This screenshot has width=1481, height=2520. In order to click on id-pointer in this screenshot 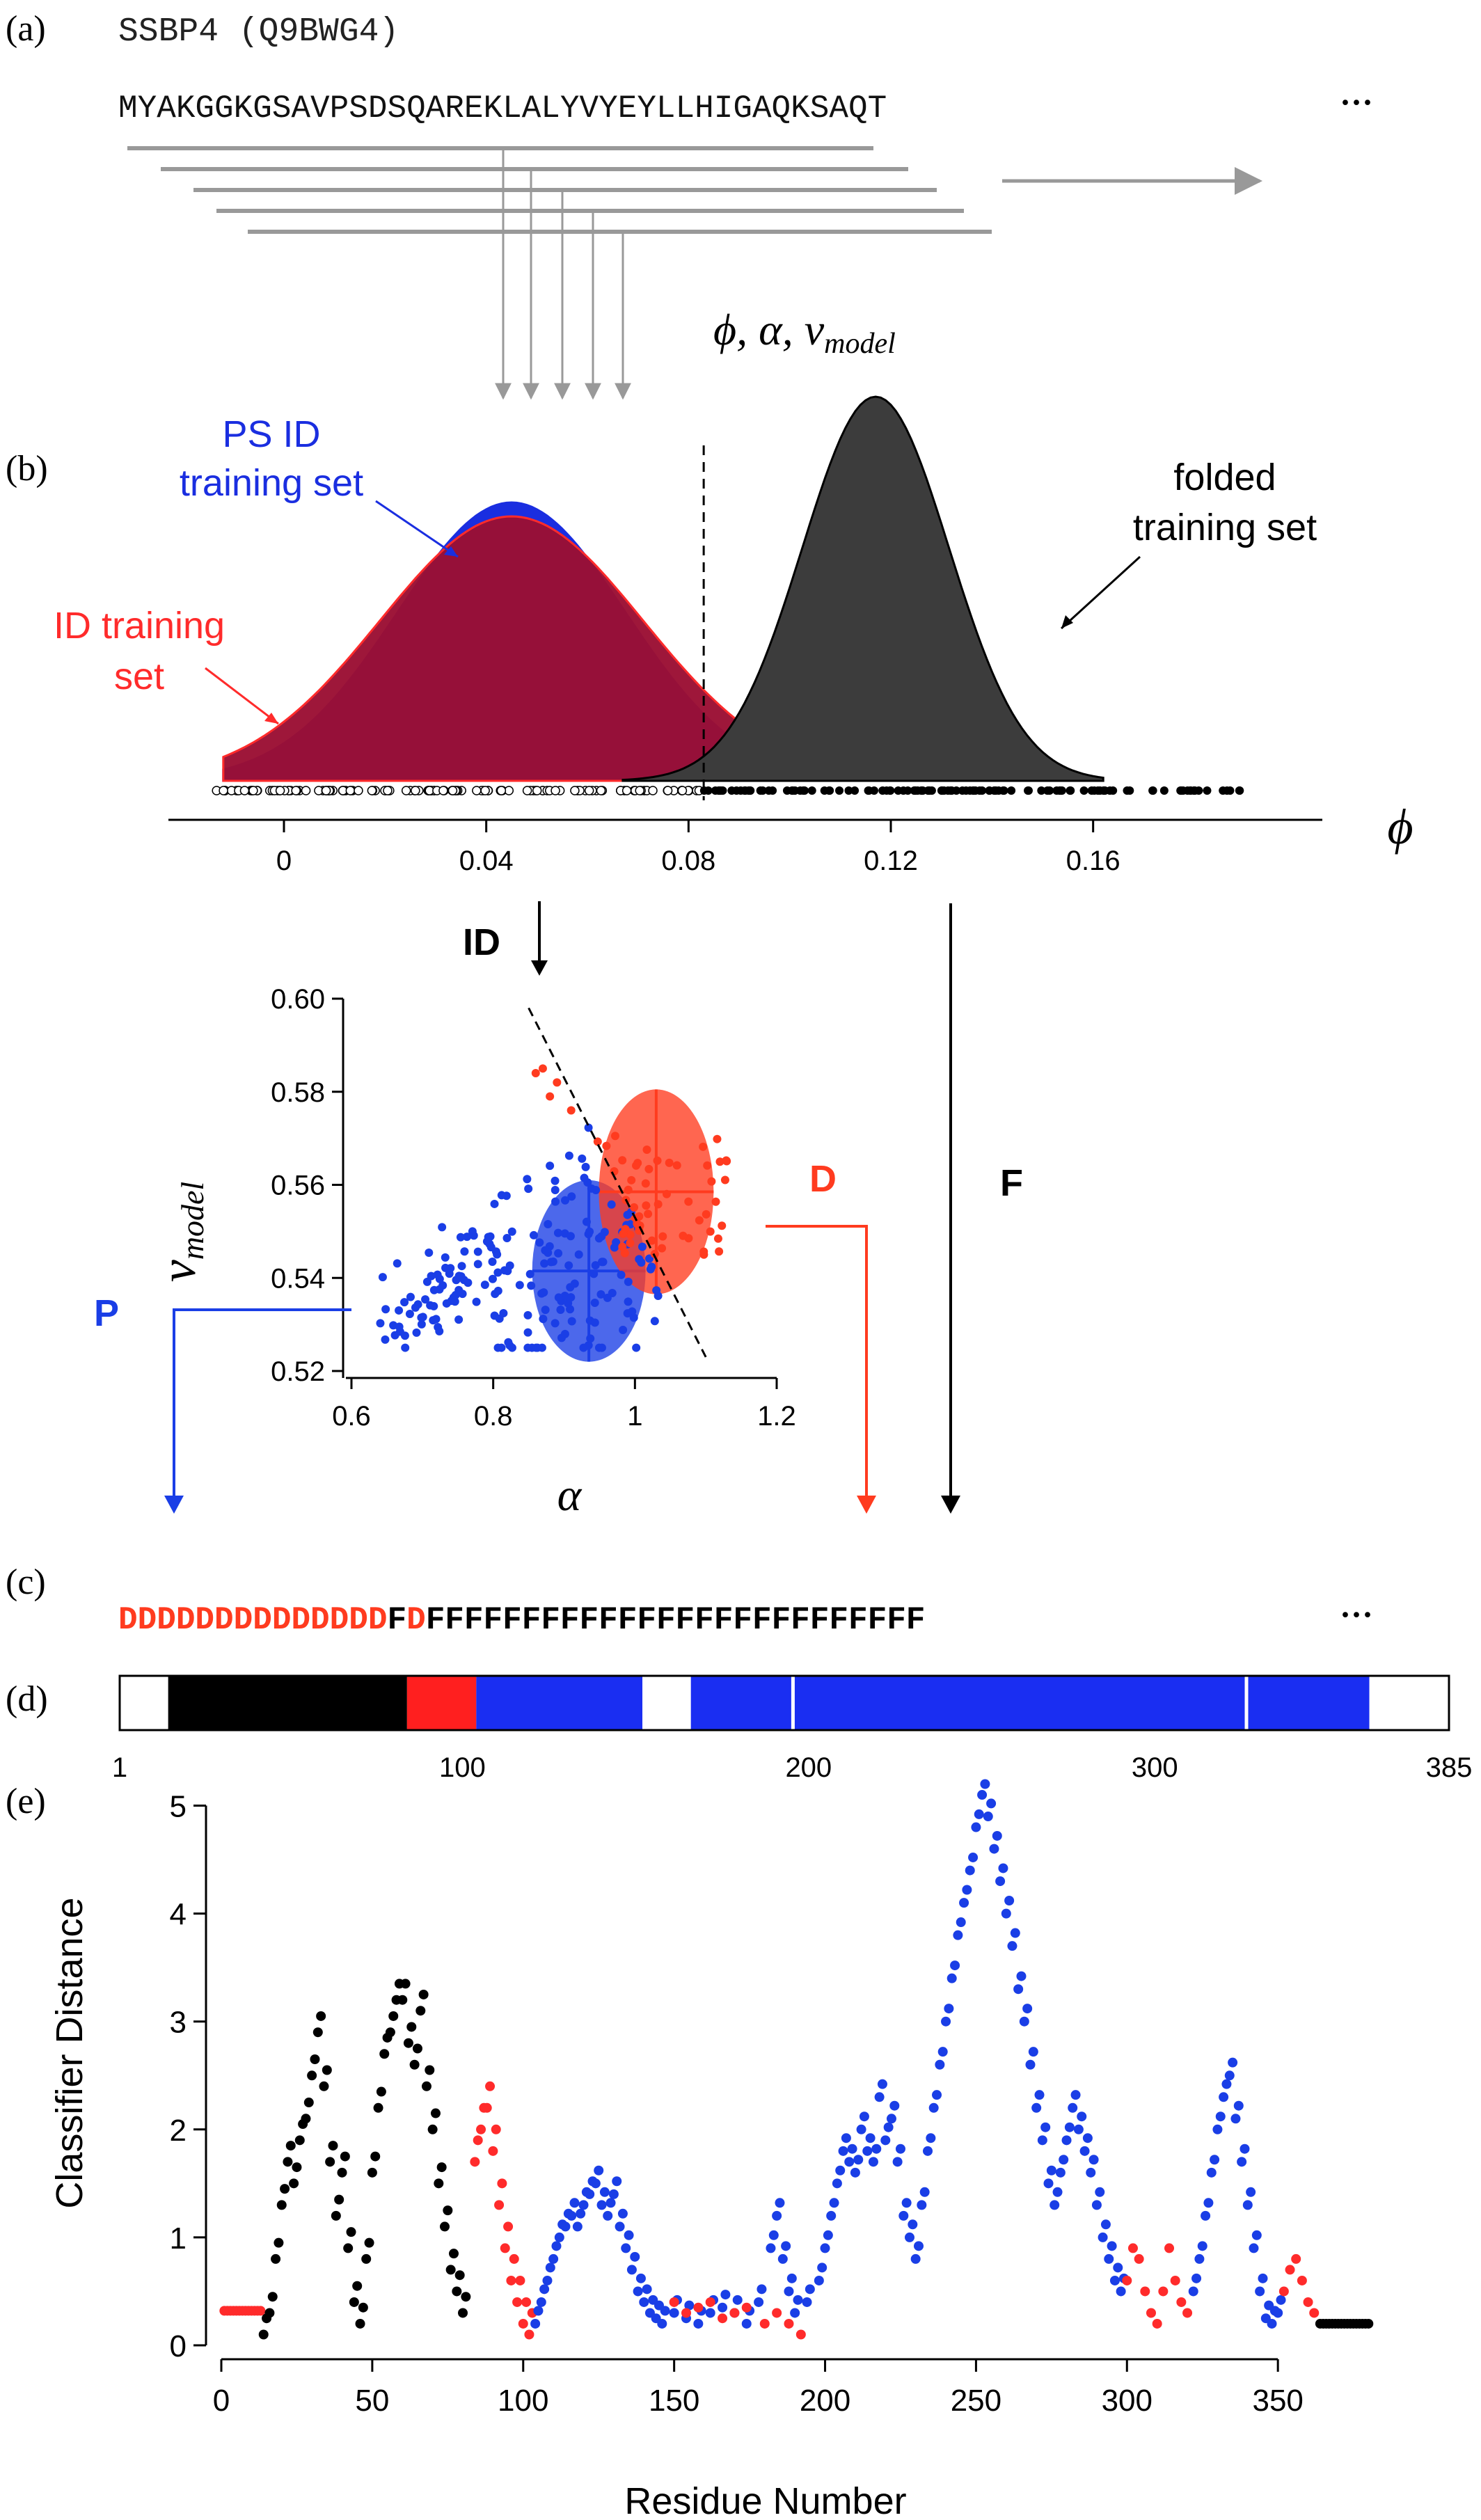, I will do `click(242, 696)`.